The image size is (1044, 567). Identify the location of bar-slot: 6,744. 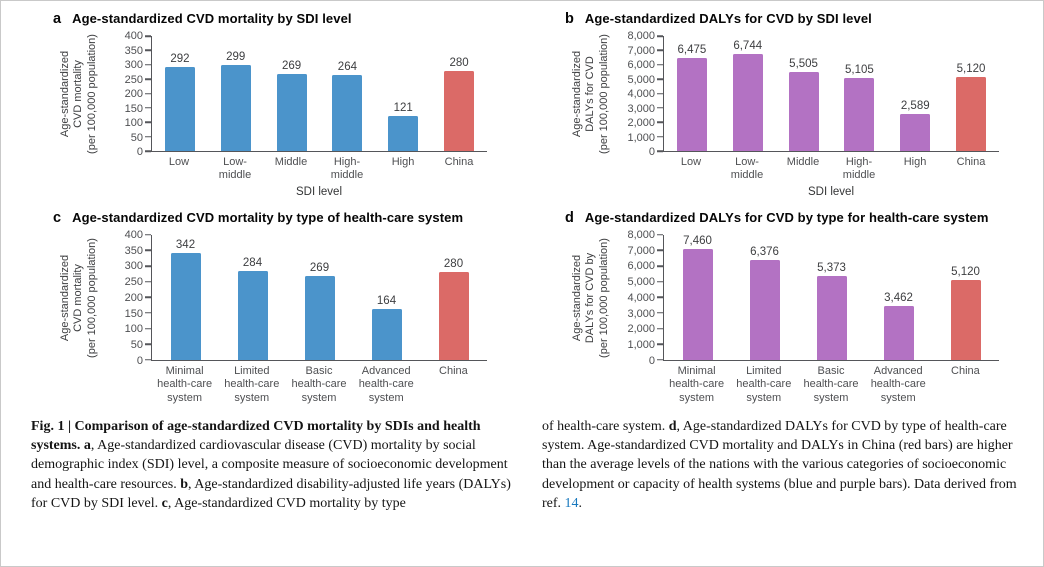
(748, 93).